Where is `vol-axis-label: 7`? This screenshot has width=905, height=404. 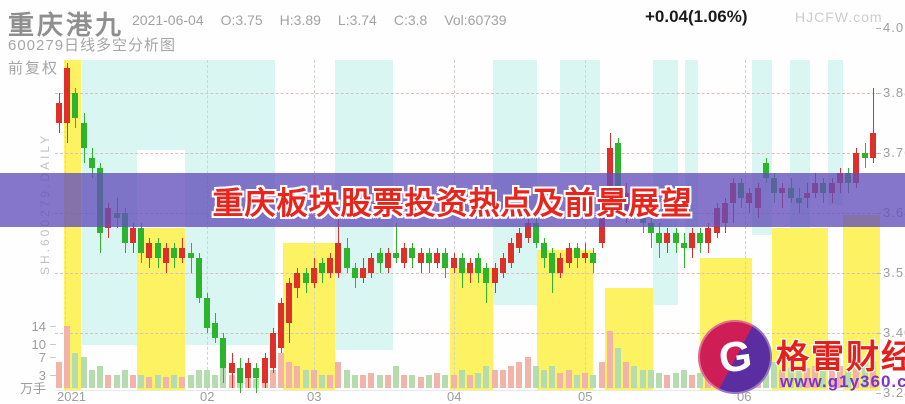
vol-axis-label: 7 is located at coordinates (42, 358).